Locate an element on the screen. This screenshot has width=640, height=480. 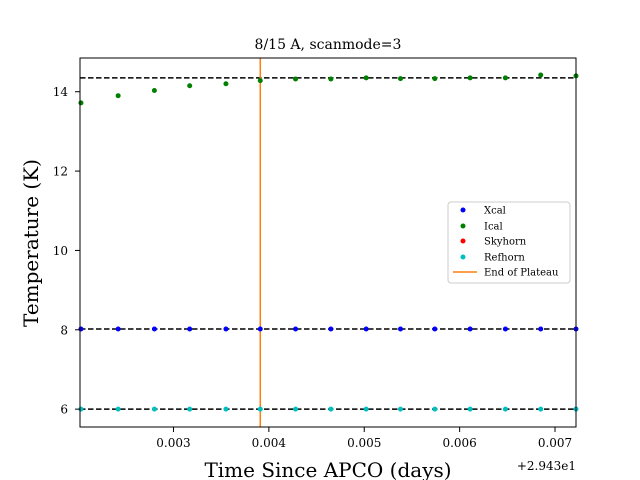
y-axis-ticks: 6 8 10 12 14 is located at coordinates (66, 251).